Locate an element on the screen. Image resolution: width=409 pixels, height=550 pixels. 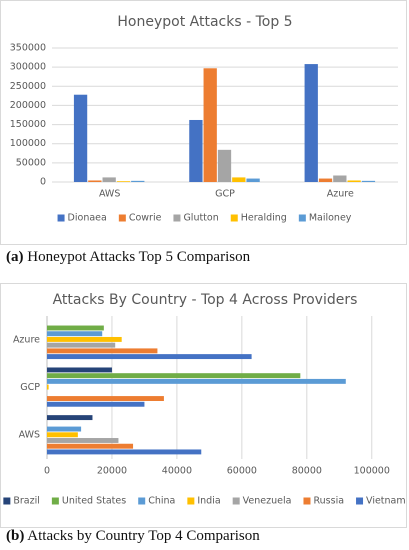
y-tick-label: 150000 is located at coordinates (28, 124).